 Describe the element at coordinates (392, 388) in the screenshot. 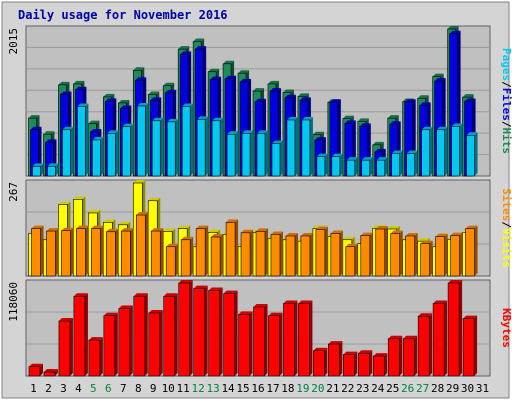

I see `x-tick-label-day-25: 25` at that location.